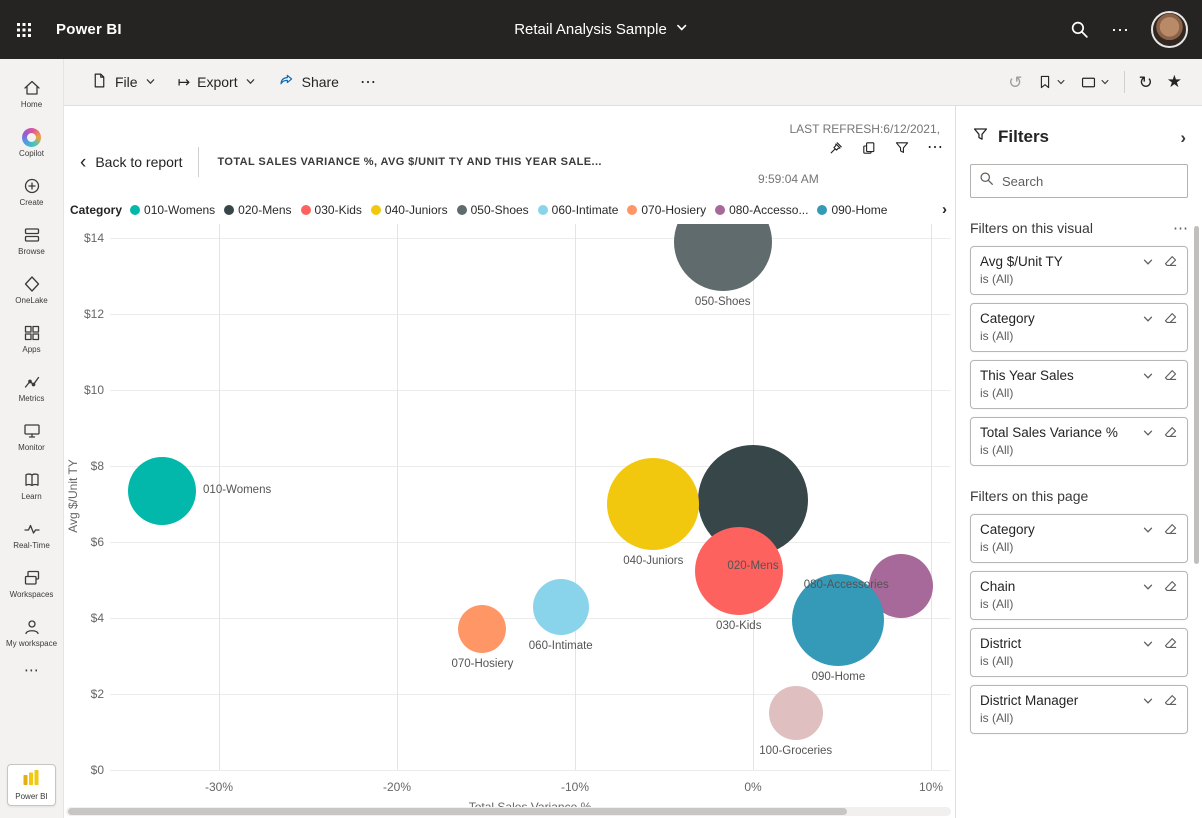 Image resolution: width=1202 pixels, height=818 pixels. What do you see at coordinates (83, 162) in the screenshot?
I see `back-chevron-icon: ‹` at bounding box center [83, 162].